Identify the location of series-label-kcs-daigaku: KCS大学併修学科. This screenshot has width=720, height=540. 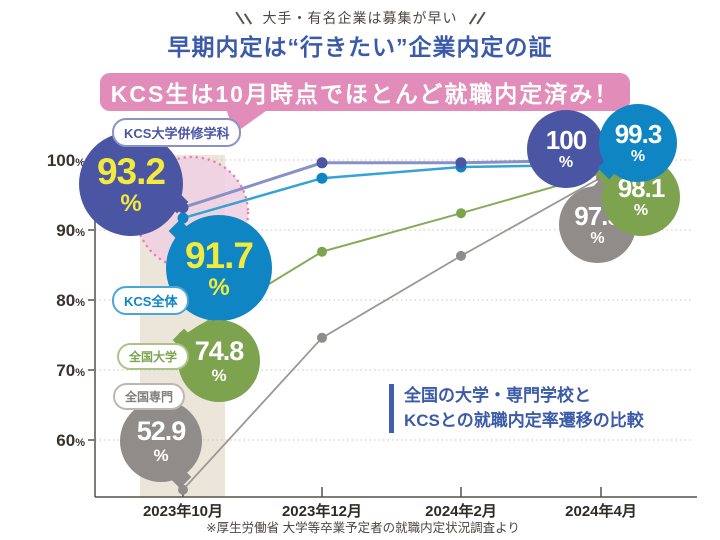
(177, 132).